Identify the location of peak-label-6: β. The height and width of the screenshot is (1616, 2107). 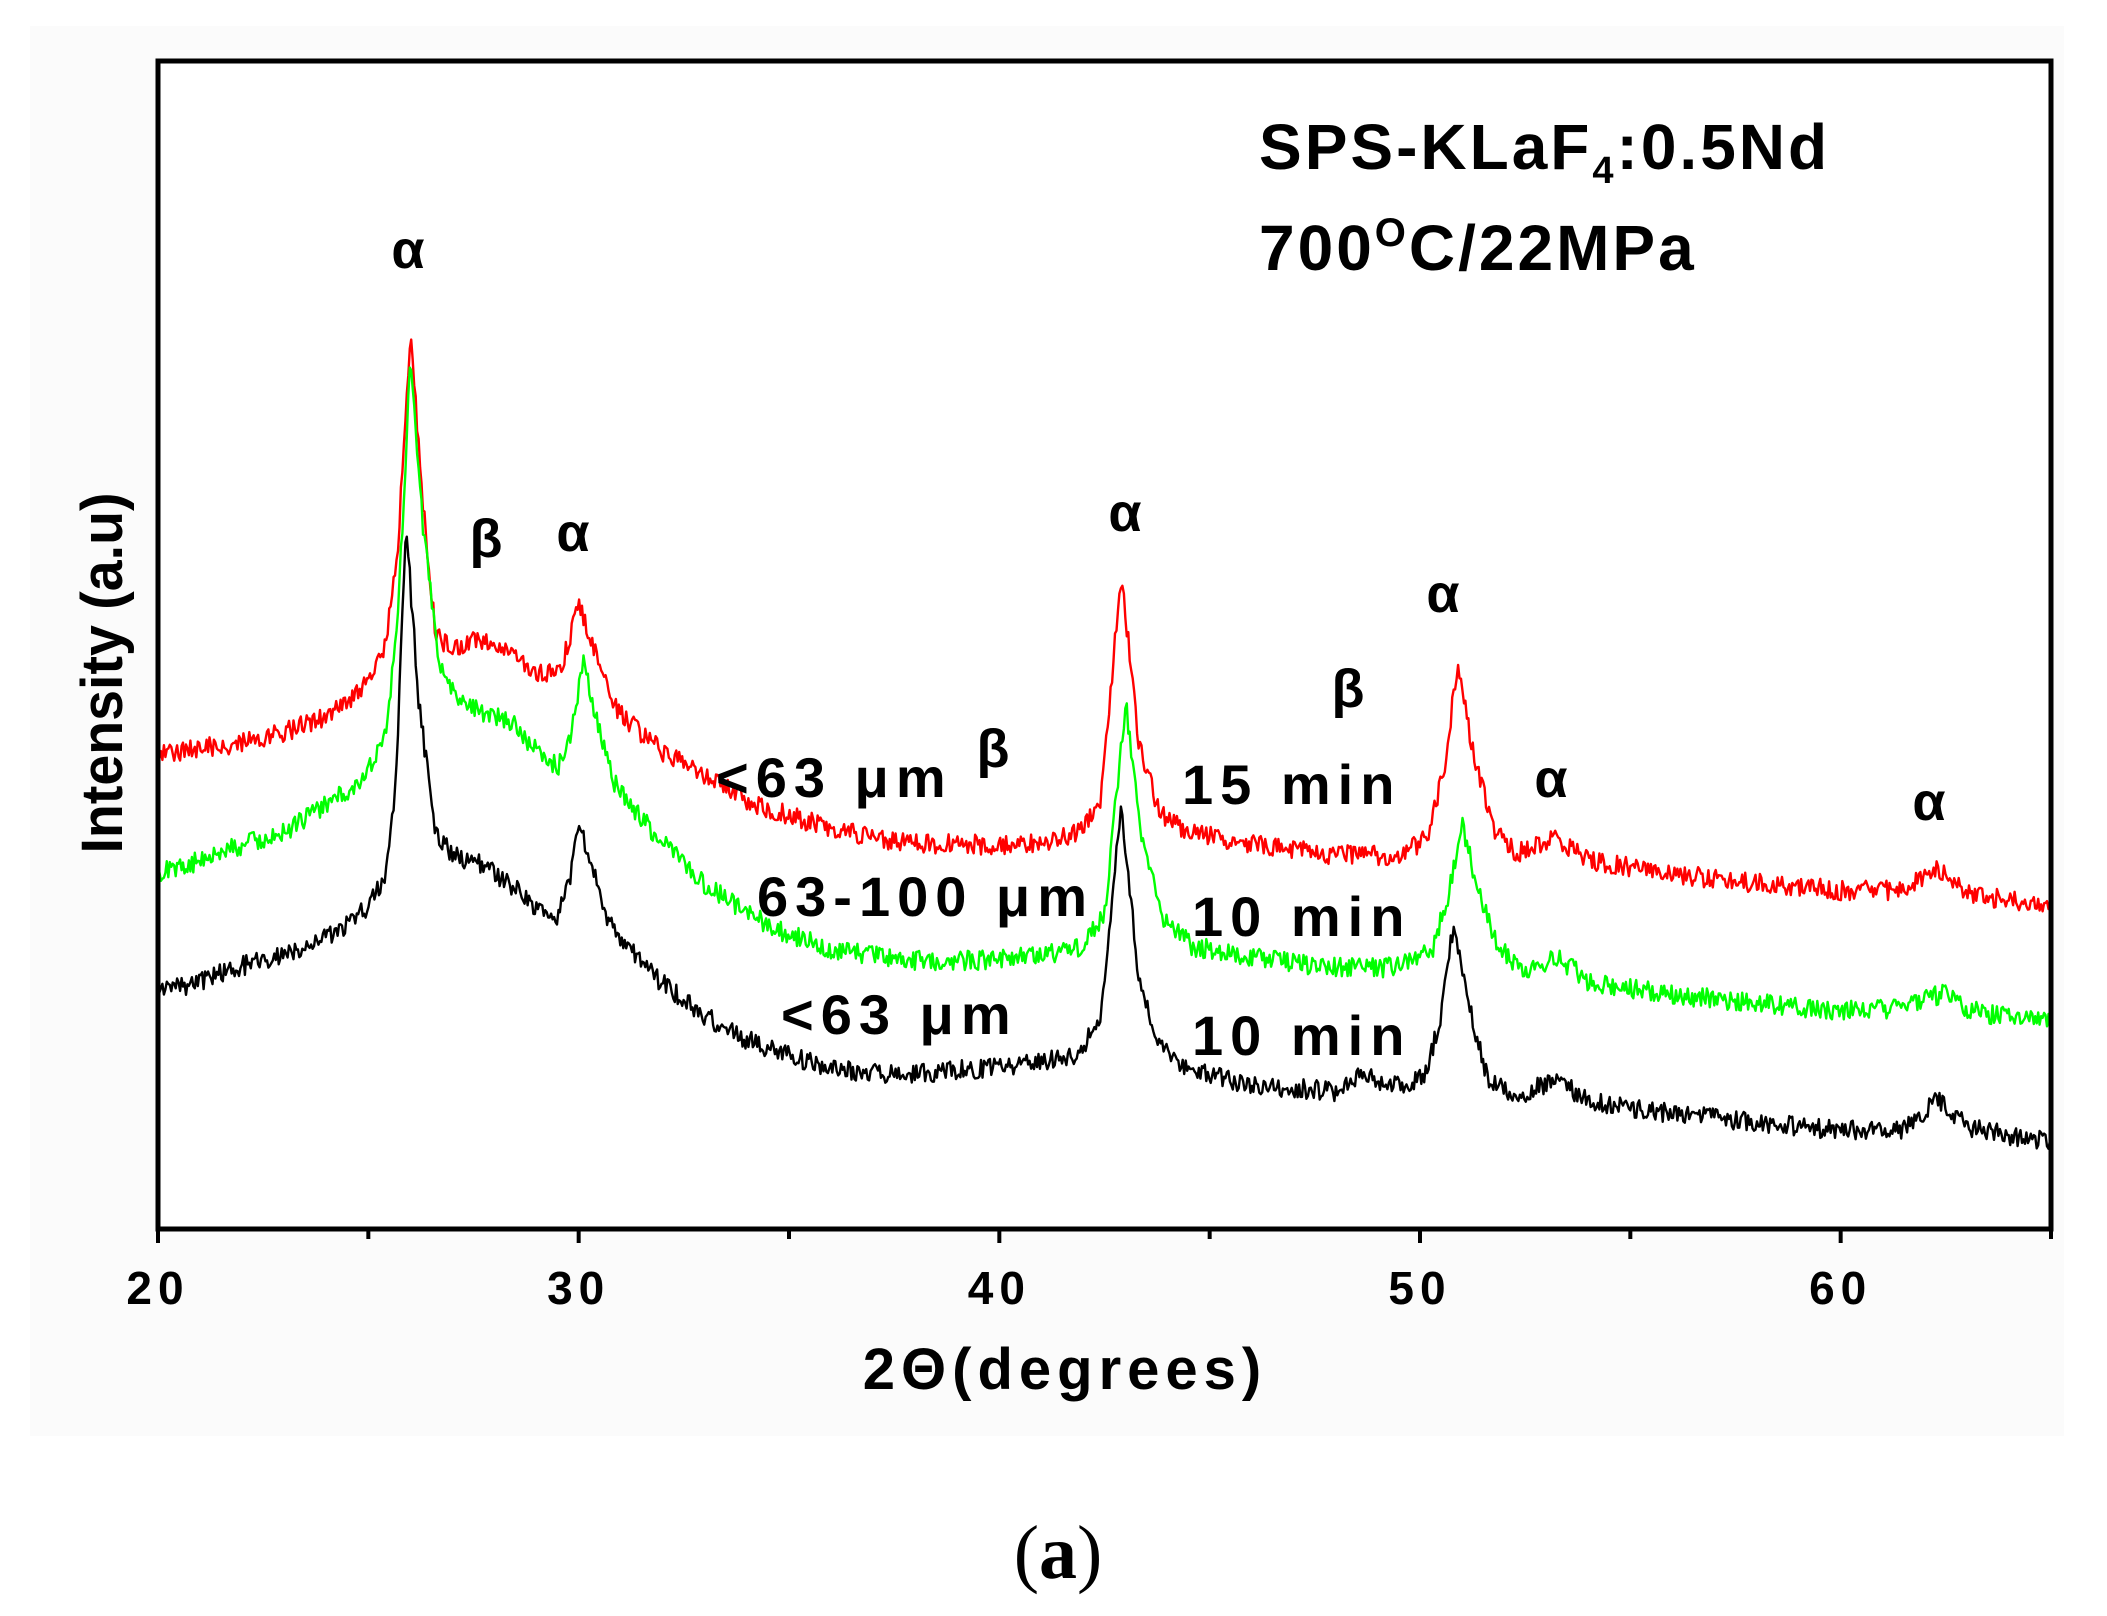
(1348, 689).